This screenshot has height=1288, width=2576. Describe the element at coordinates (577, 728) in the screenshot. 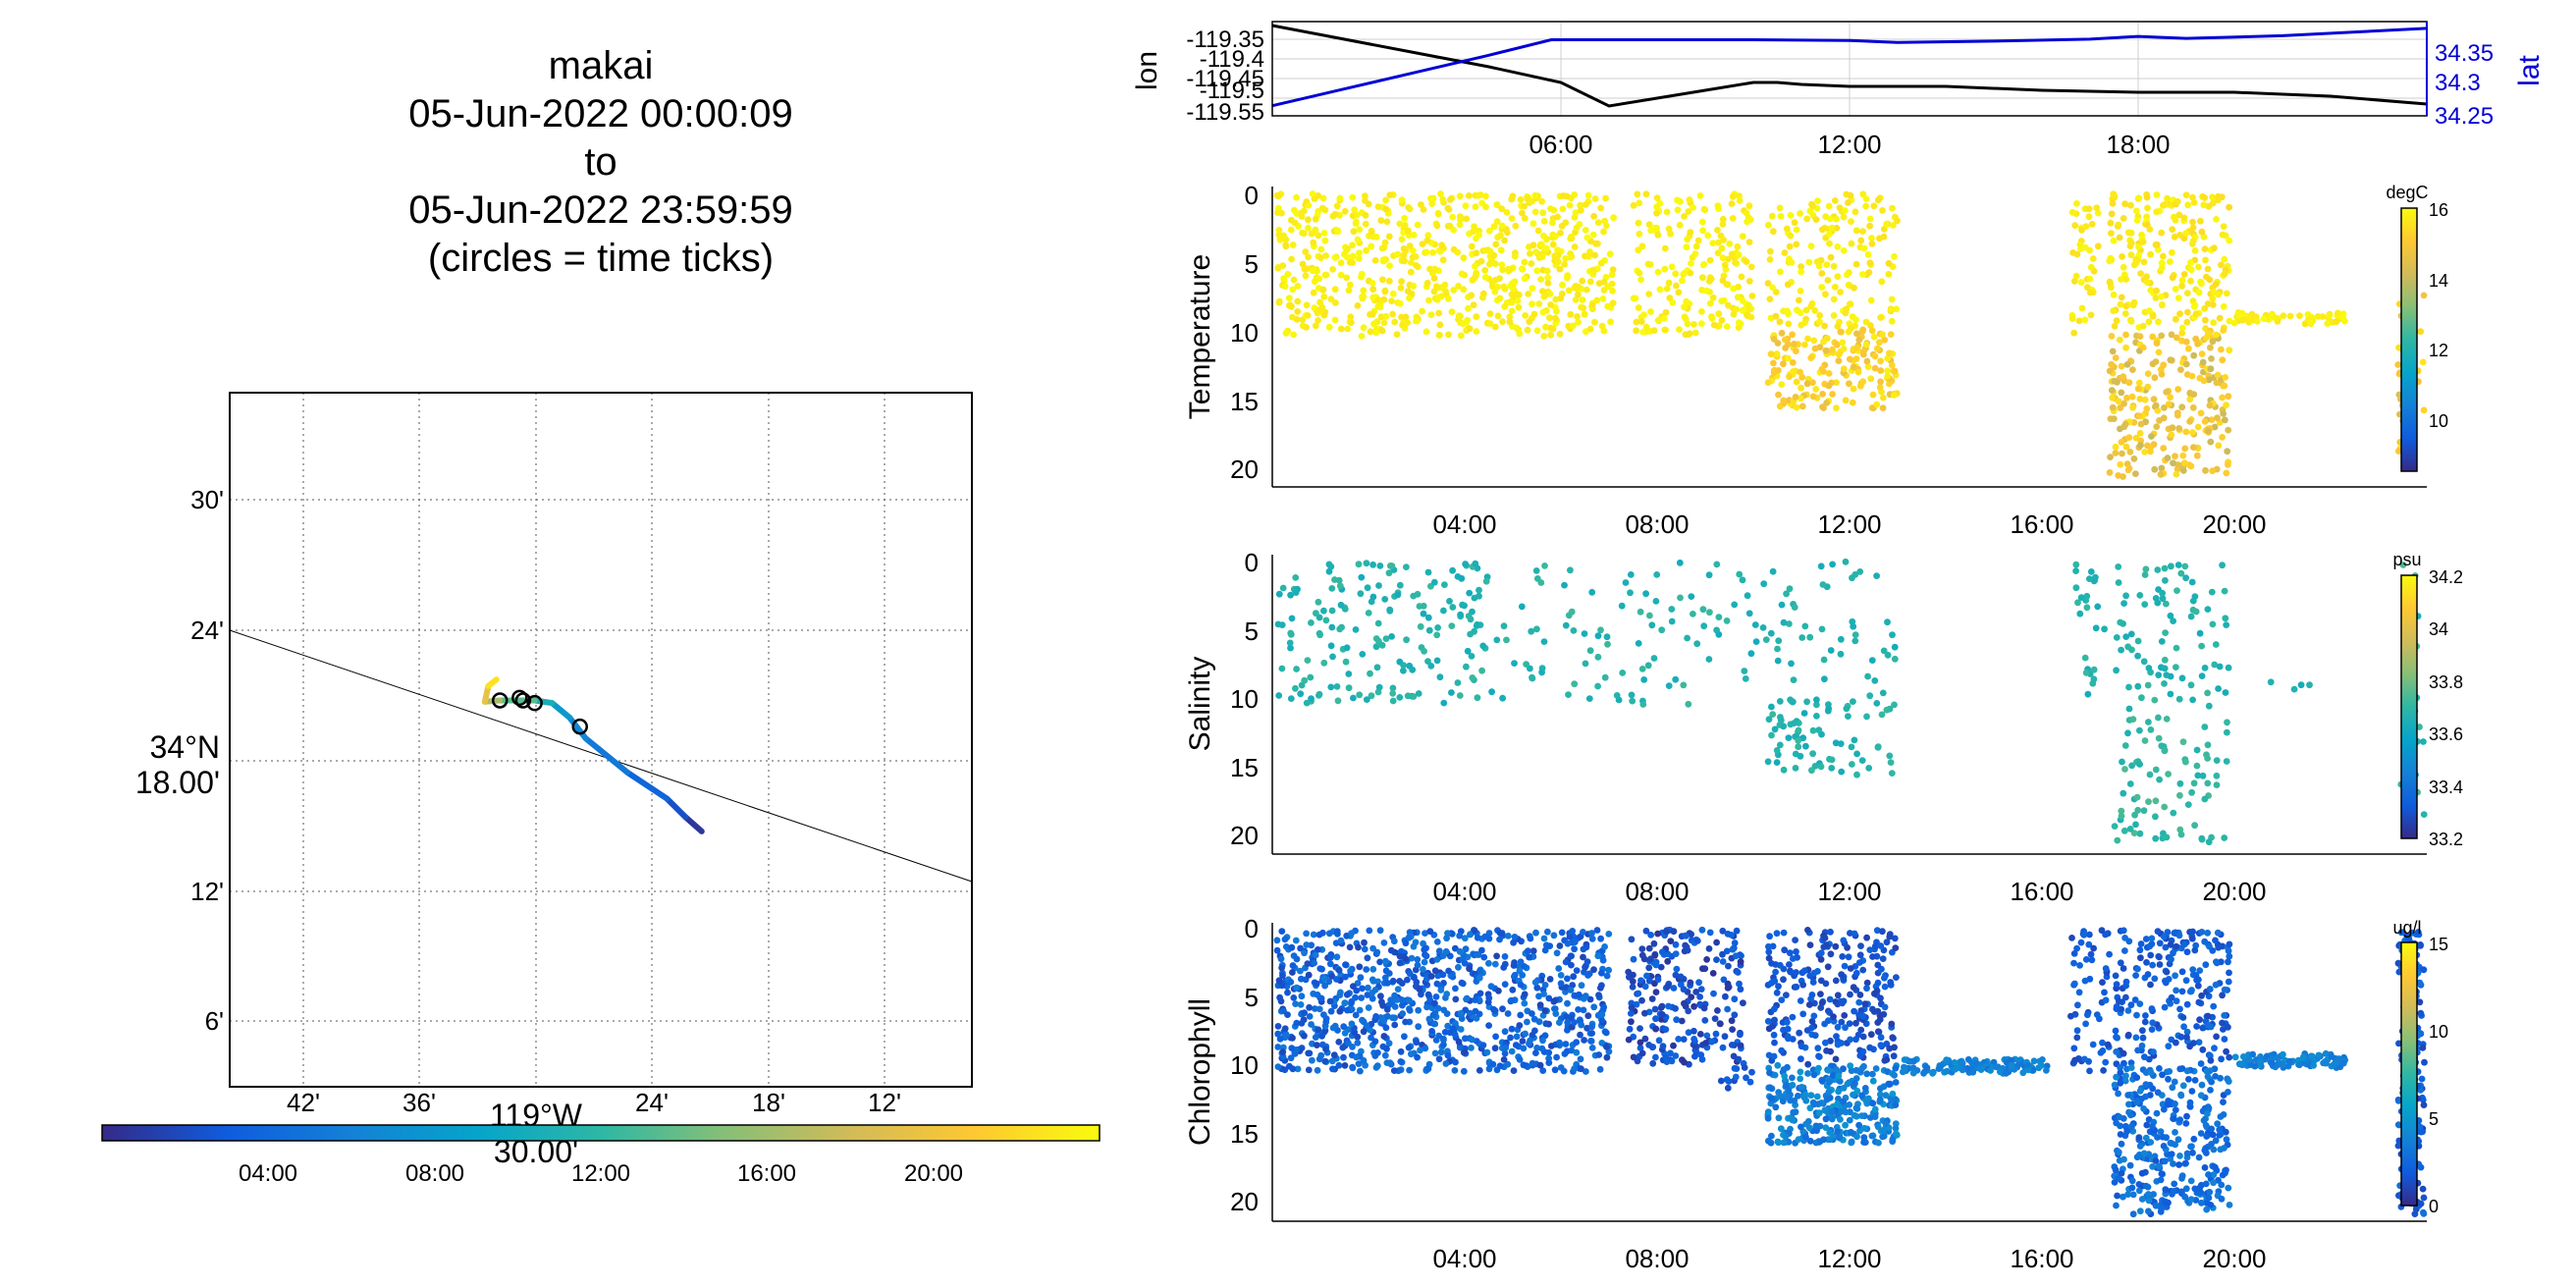

I see `track-segment` at that location.